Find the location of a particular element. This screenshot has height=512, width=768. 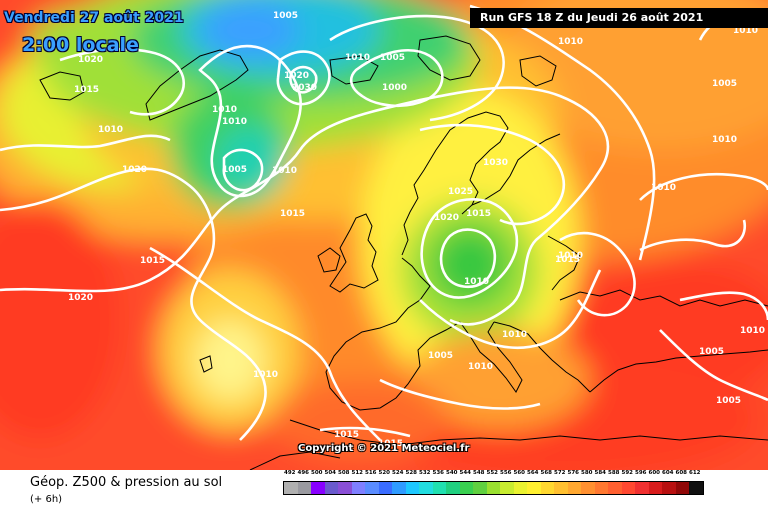

color-scale-label: 556 is located at coordinates (506, 473).